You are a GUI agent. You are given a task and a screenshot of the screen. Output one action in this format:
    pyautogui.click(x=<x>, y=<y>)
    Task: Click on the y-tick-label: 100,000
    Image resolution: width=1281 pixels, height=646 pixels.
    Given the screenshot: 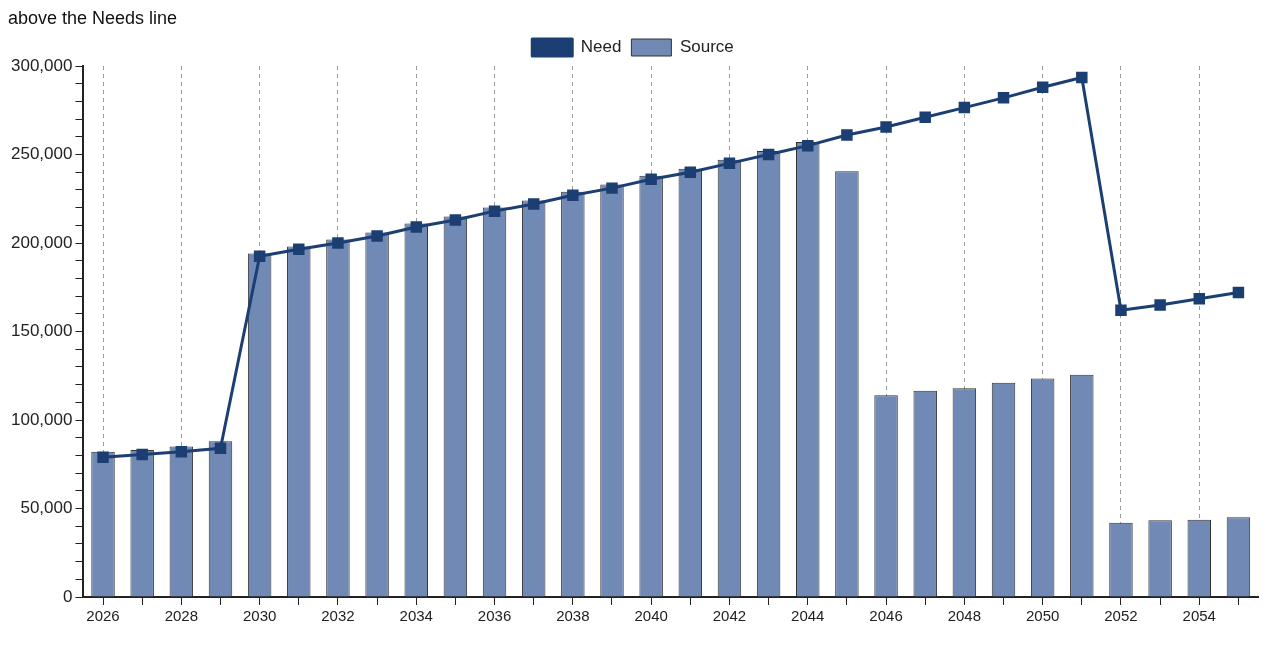 What is the action you would take?
    pyautogui.click(x=42, y=419)
    